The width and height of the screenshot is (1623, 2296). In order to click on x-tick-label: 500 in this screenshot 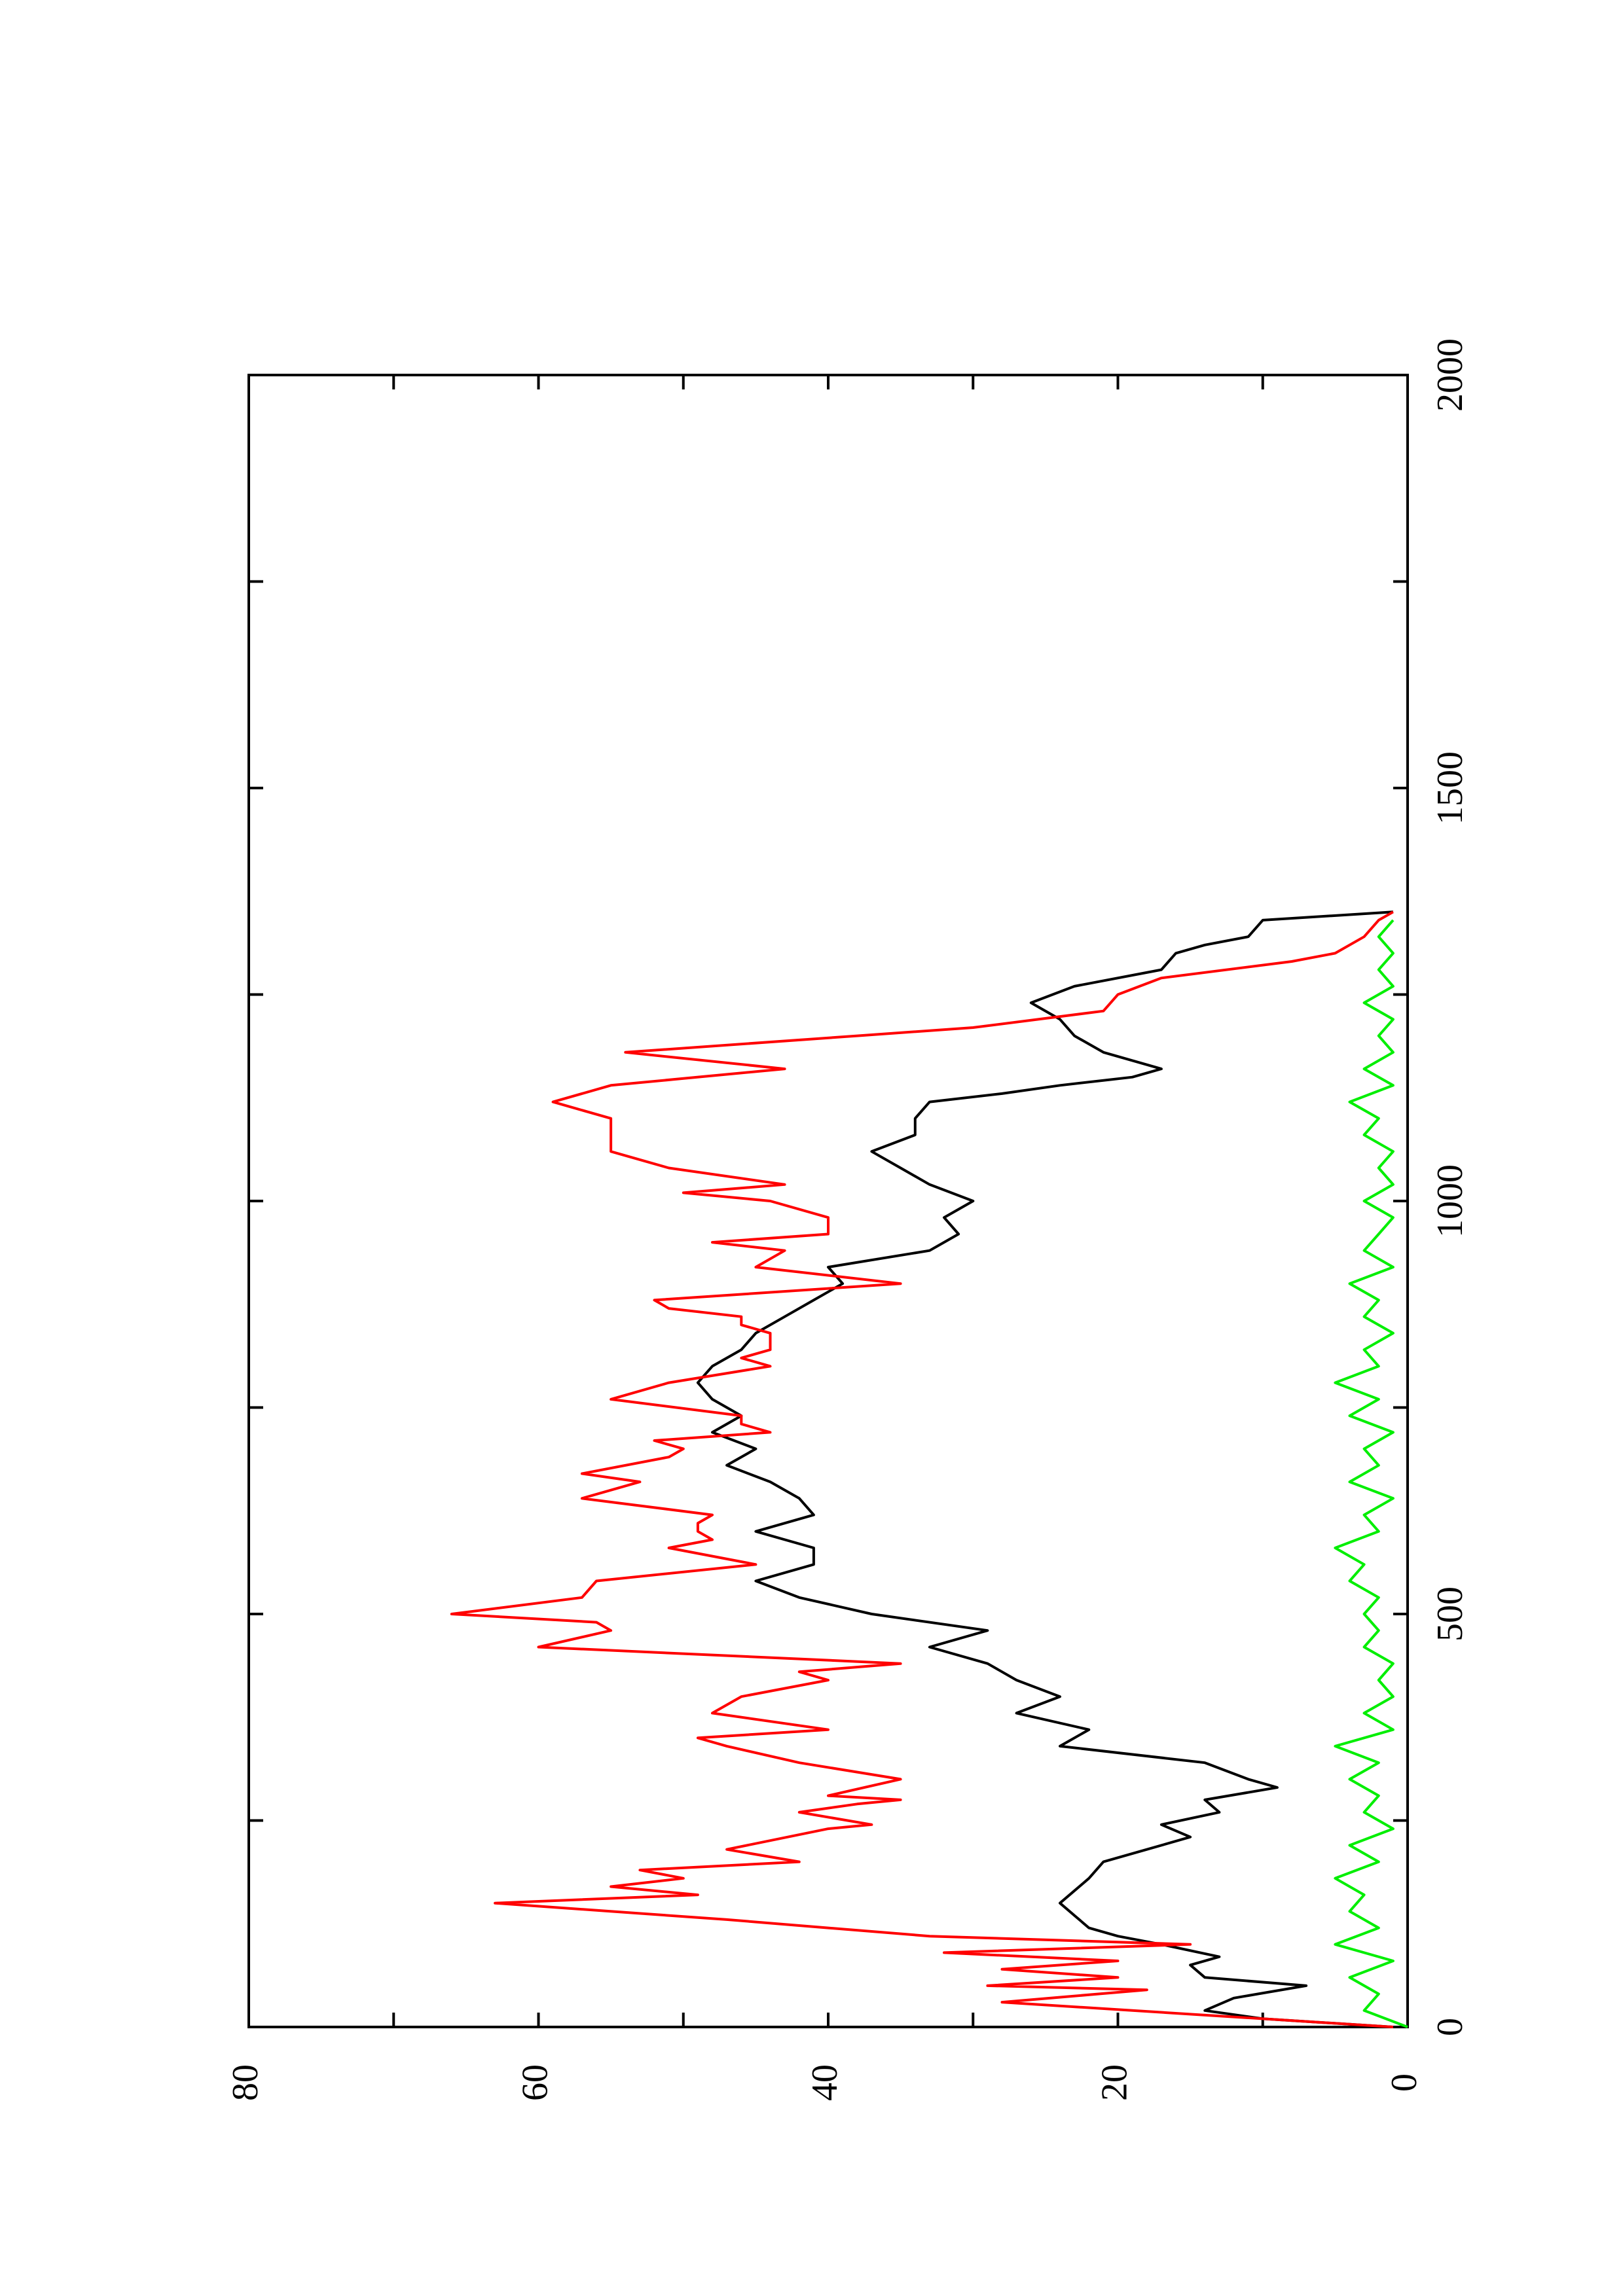, I will do `click(1450, 1614)`.